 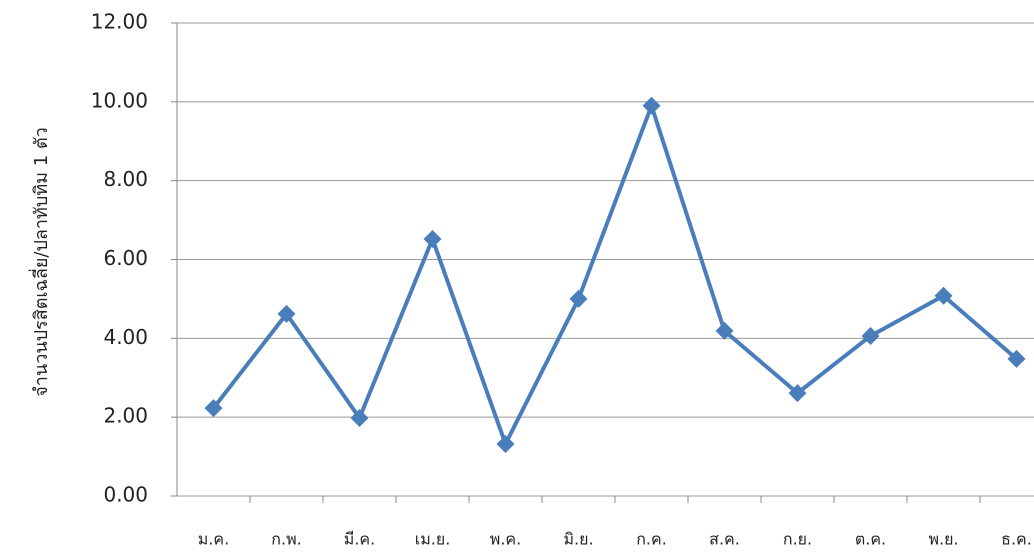 What do you see at coordinates (870, 539) in the screenshot?
I see `x-tick-label: ต.ค.` at bounding box center [870, 539].